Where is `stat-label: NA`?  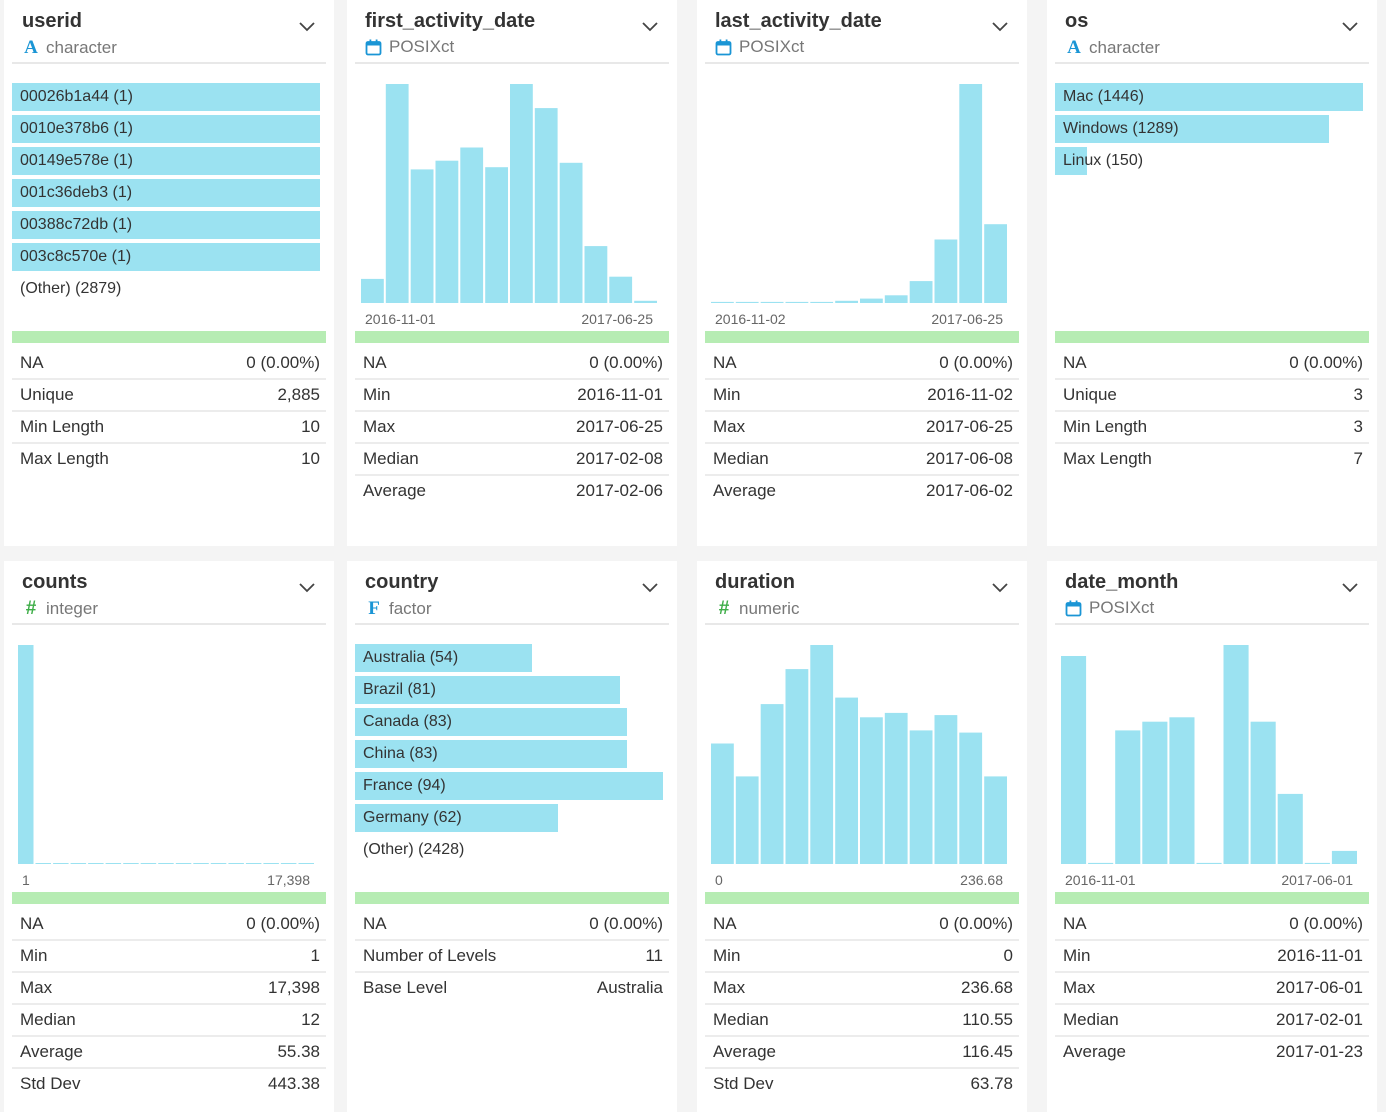 stat-label: NA is located at coordinates (375, 923).